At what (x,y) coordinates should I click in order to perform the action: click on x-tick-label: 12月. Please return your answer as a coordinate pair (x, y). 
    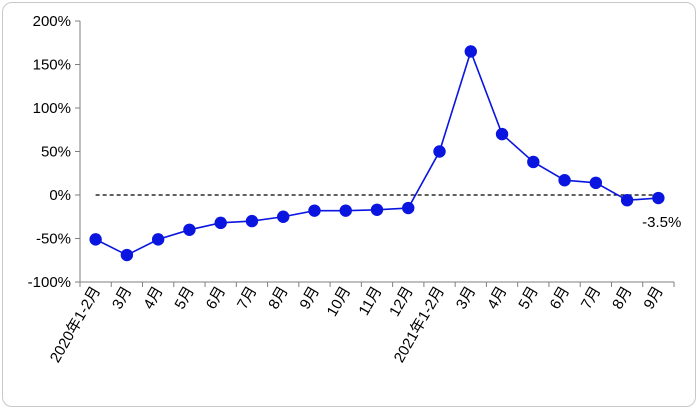
    Looking at the image, I should click on (401, 302).